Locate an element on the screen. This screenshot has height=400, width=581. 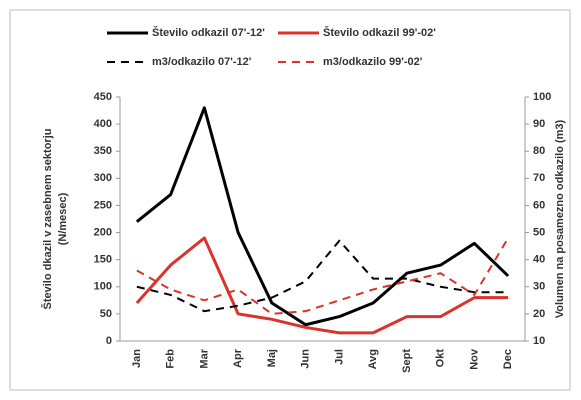
x-tick-label: Maj is located at coordinates (272, 358).